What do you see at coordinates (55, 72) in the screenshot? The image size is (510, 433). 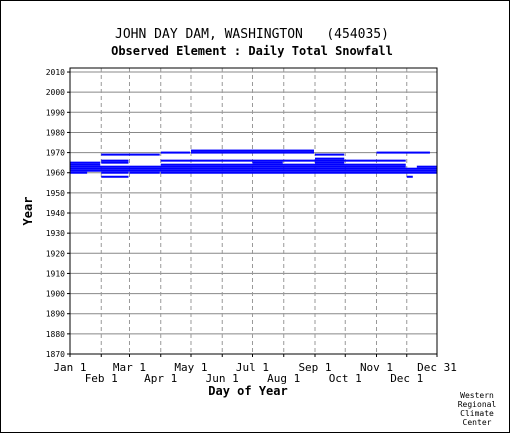 I see `y-tick-label: 2010` at bounding box center [55, 72].